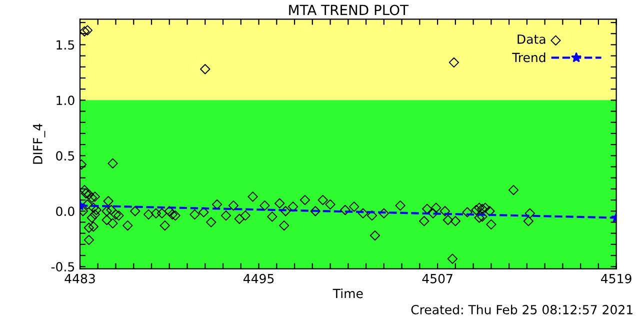 The height and width of the screenshot is (320, 640). Describe the element at coordinates (79, 279) in the screenshot. I see `x-tick-label: 4483` at that location.